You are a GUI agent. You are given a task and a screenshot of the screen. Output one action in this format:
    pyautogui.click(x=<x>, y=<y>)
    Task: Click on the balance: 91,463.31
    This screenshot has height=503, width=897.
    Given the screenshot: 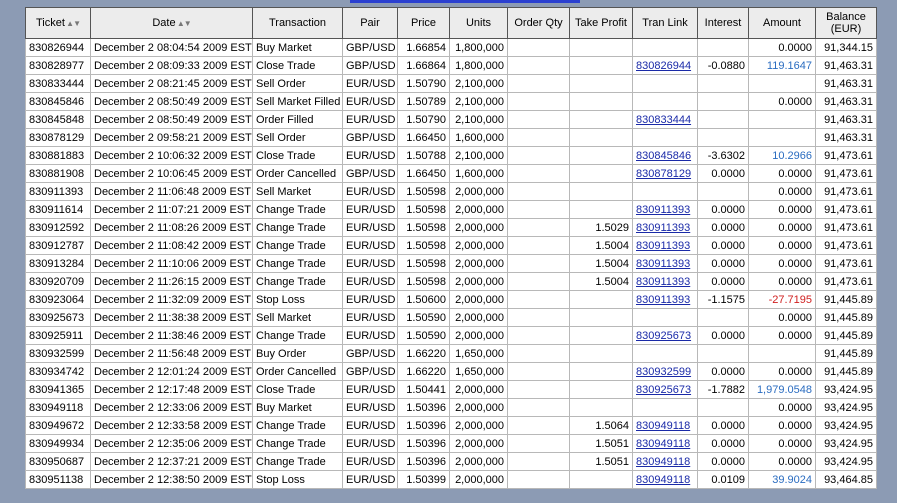 What is the action you would take?
    pyautogui.click(x=848, y=65)
    